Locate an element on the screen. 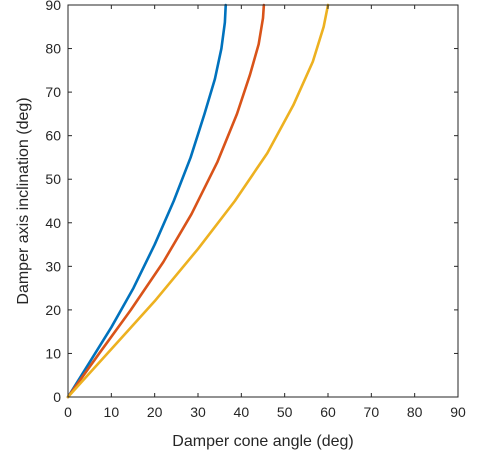 This screenshot has height=466, width=483. x-axis-label: Damper cone angle (deg) is located at coordinates (262, 441).